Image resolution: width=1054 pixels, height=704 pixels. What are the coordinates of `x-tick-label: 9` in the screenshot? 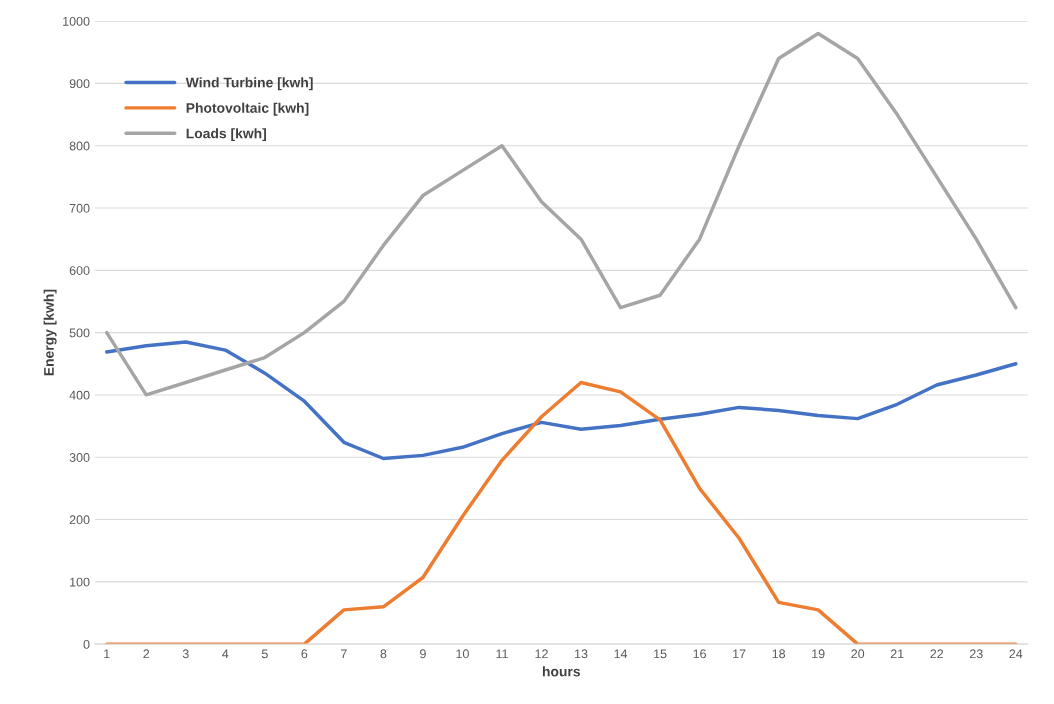 It's located at (423, 654).